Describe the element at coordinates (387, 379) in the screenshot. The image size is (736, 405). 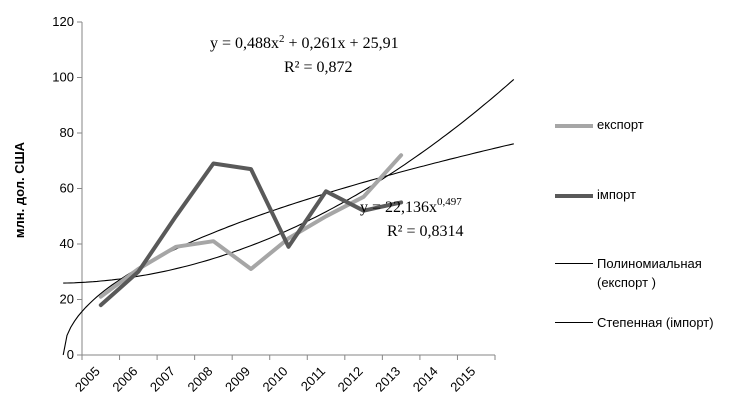
I see `x-tick-label: 2013` at that location.